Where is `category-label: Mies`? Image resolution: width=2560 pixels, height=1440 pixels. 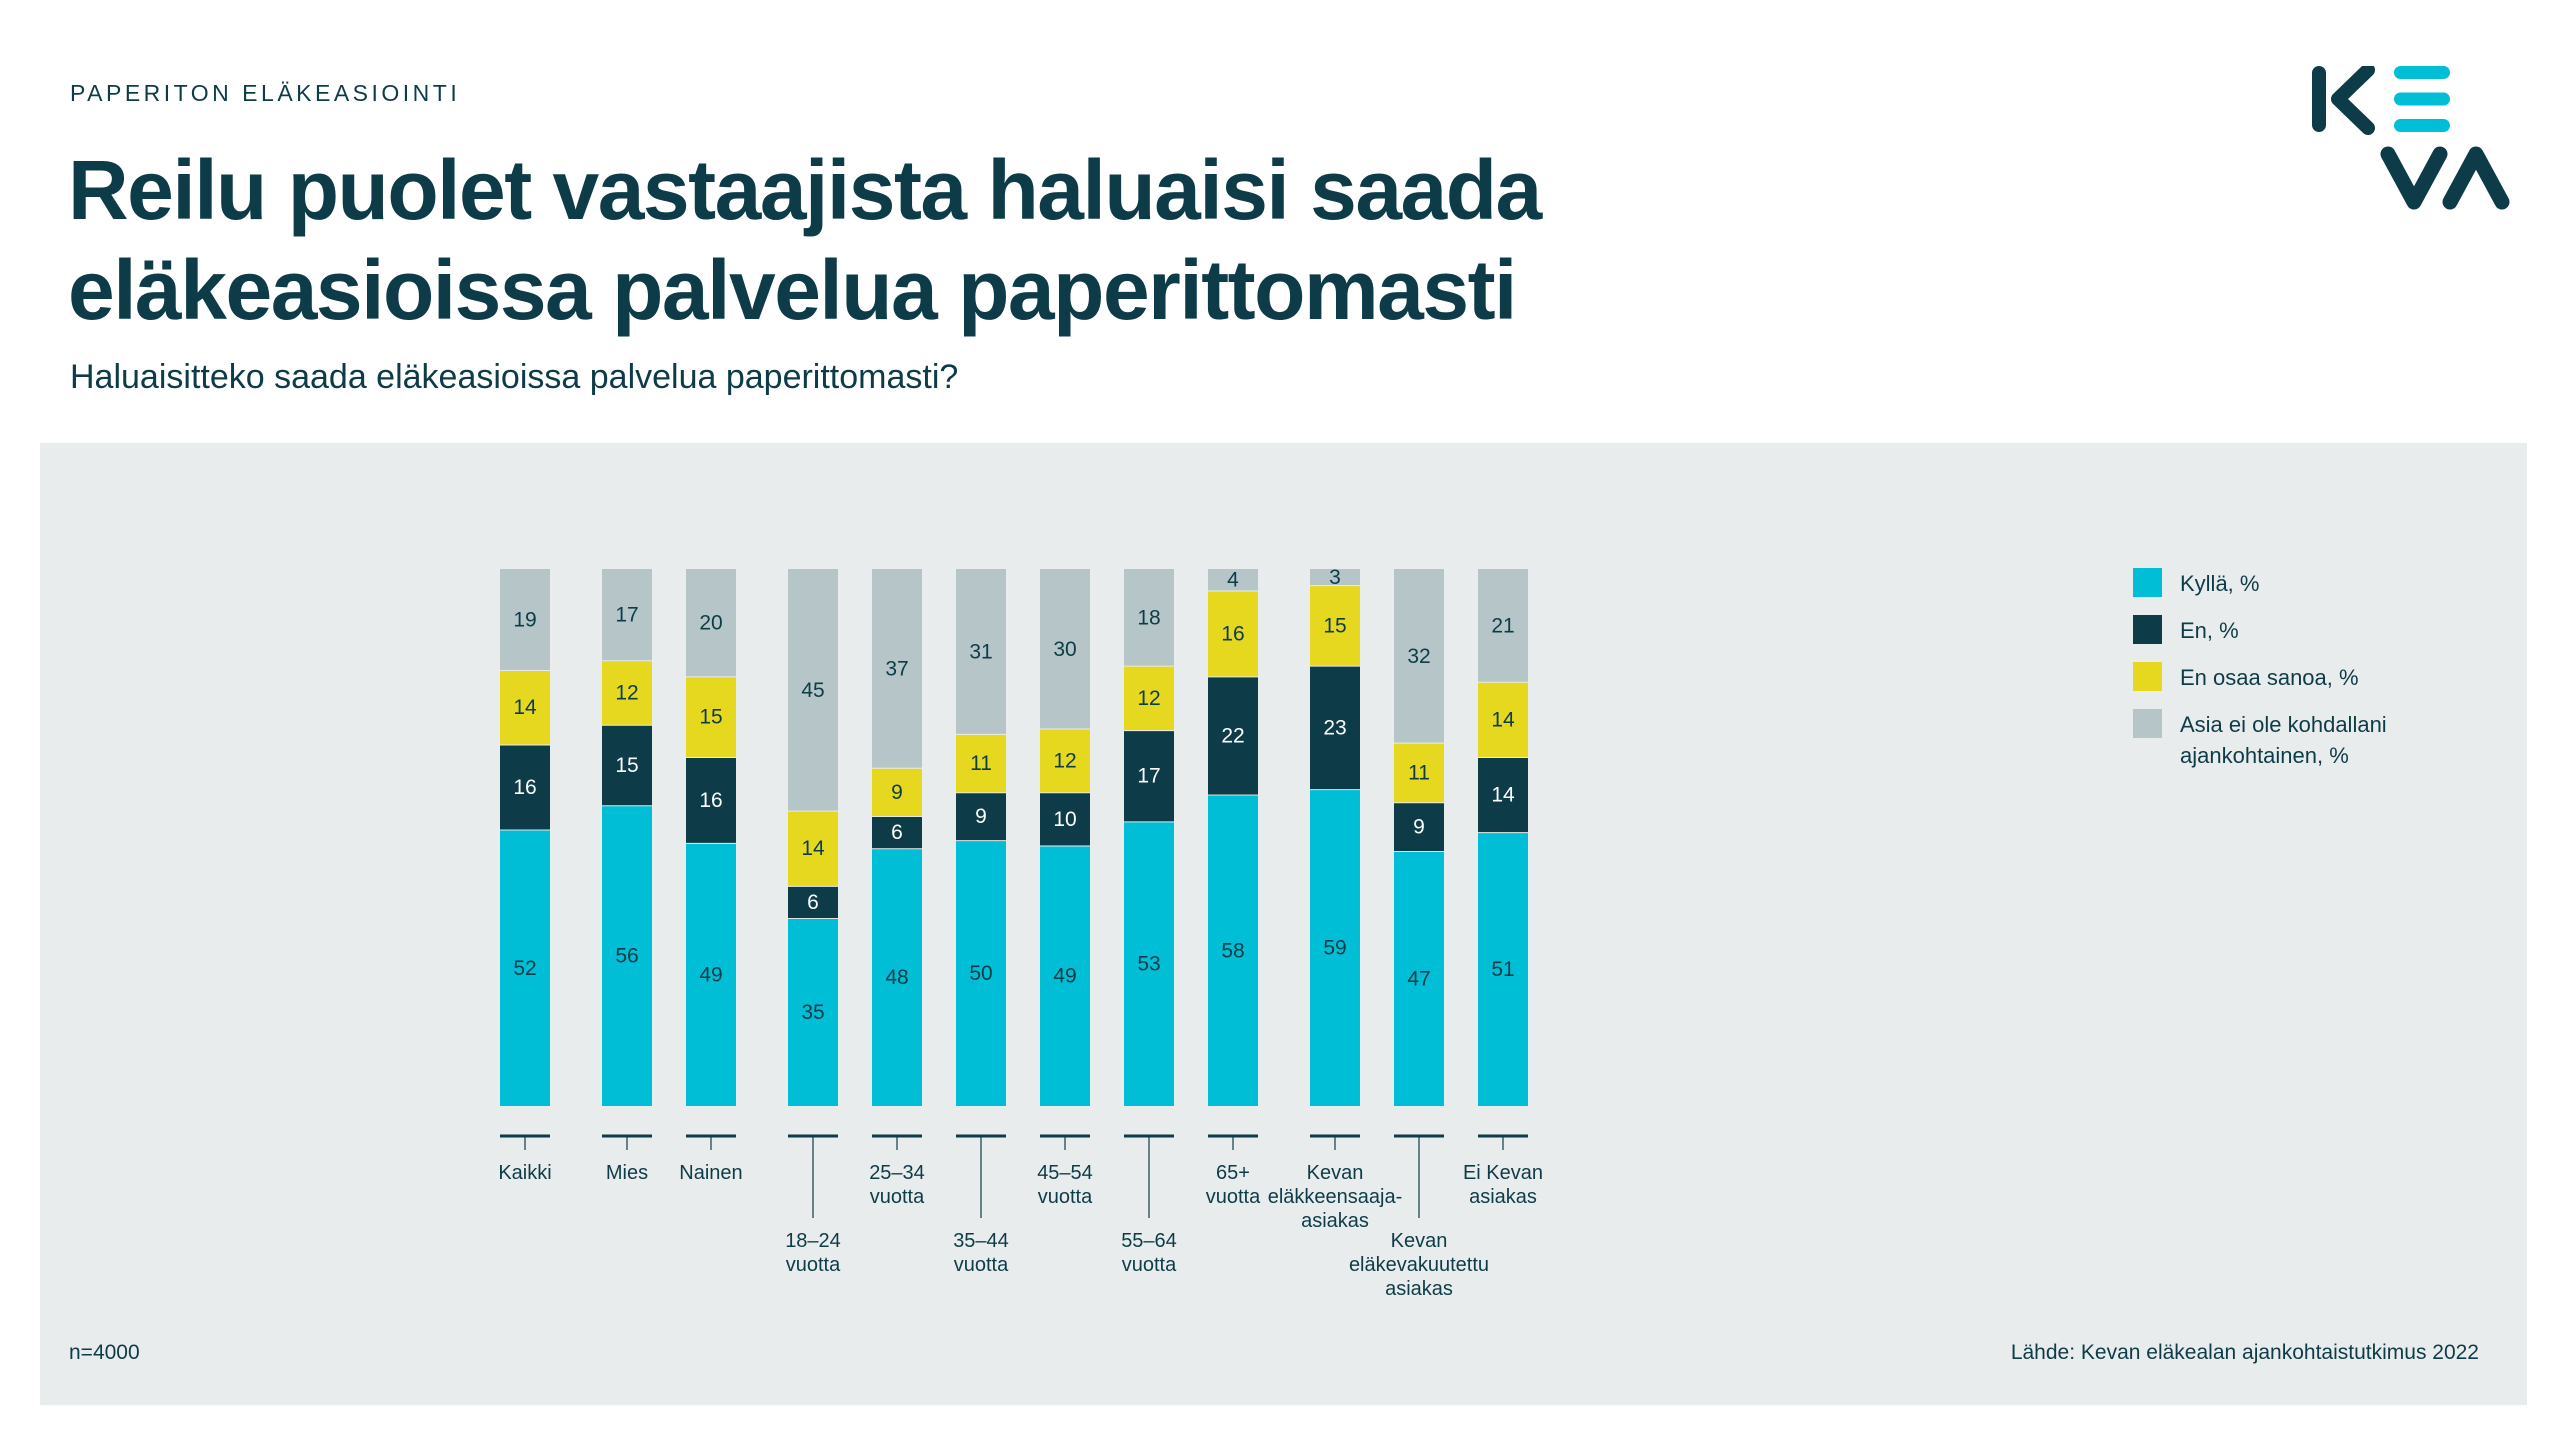 category-label: Mies is located at coordinates (627, 1173).